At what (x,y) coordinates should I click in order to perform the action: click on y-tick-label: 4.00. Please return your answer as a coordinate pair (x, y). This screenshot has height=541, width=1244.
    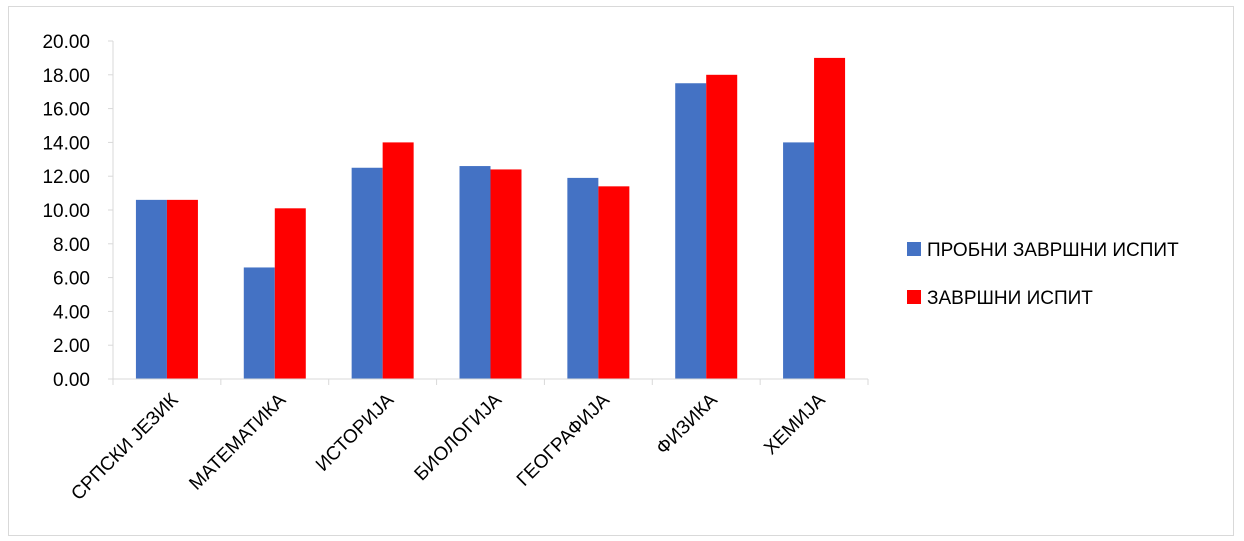
    Looking at the image, I should click on (71, 312).